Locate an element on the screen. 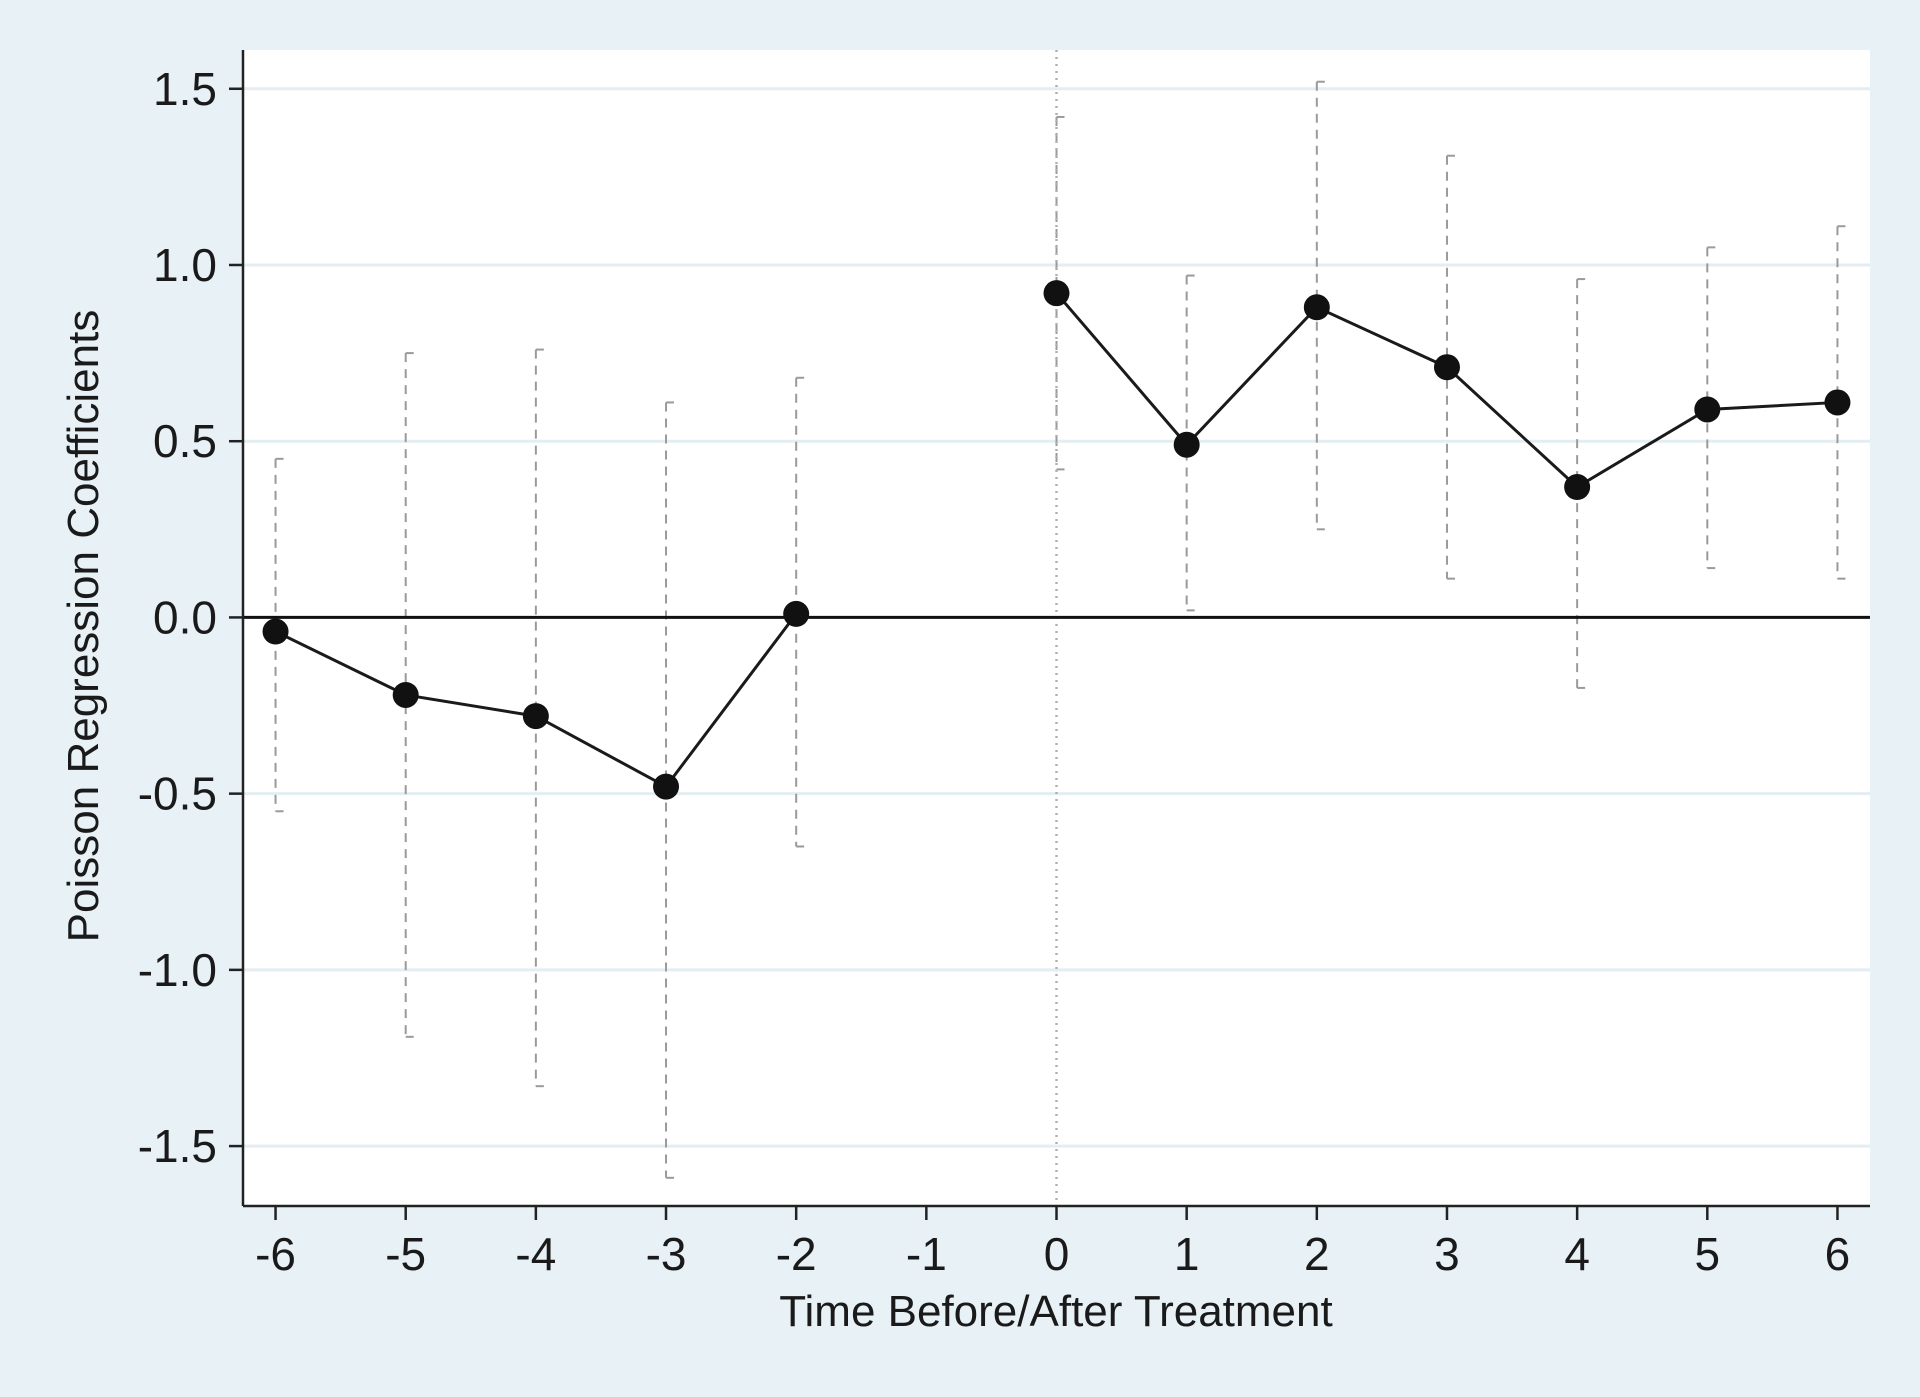  x-tick-label: -5 is located at coordinates (405, 1254).